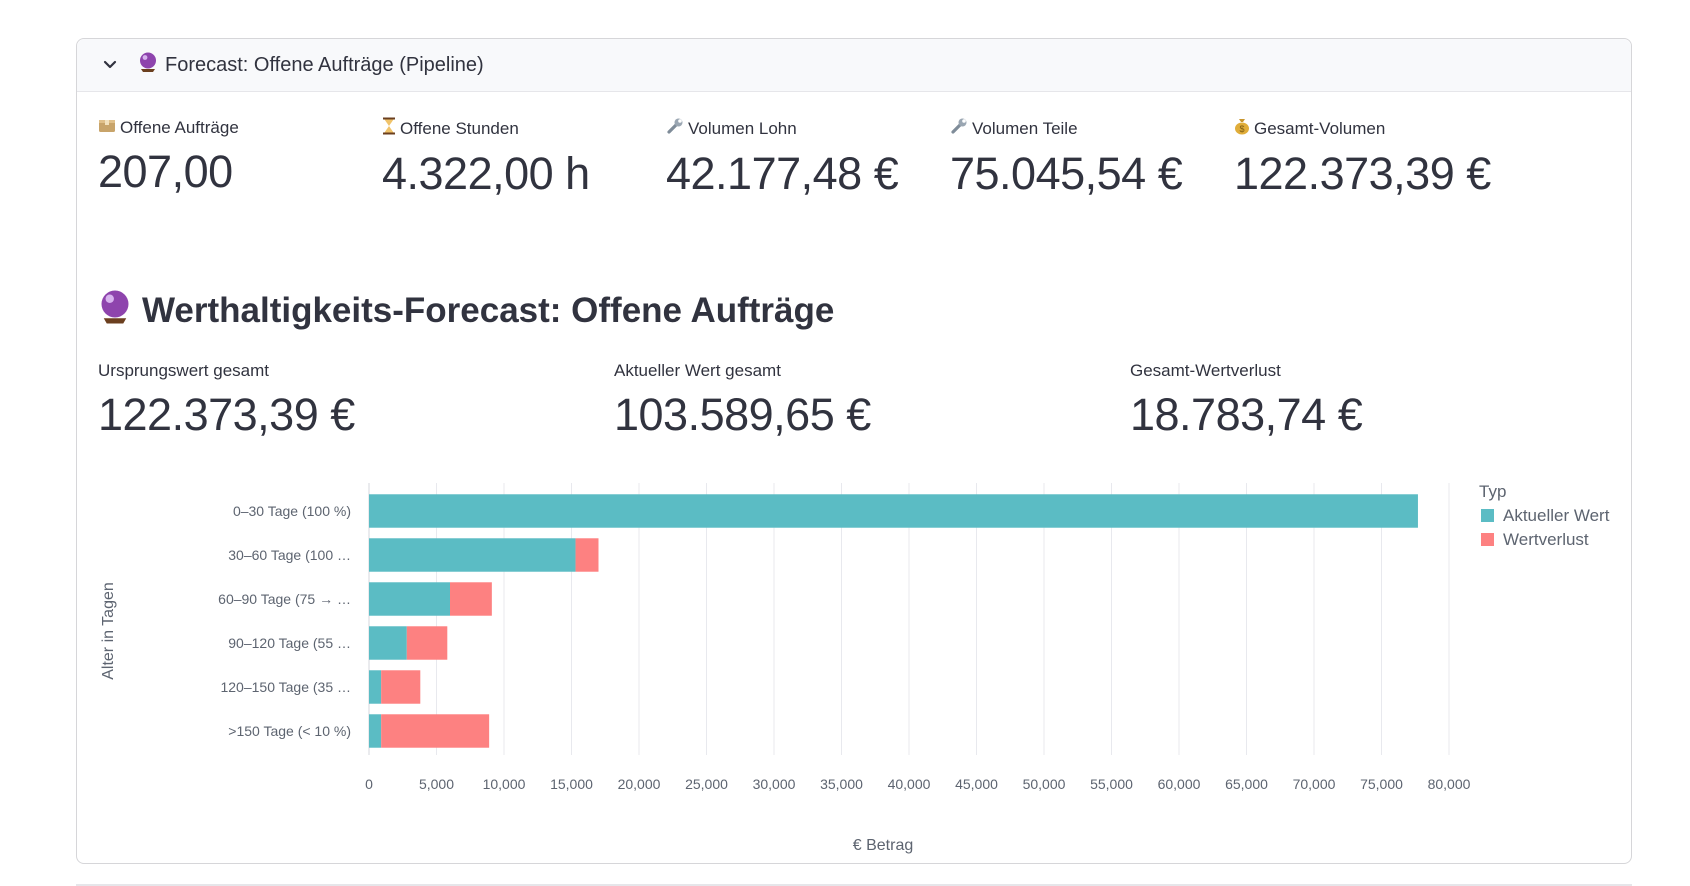 This screenshot has height=886, width=1690. Describe the element at coordinates (571, 784) in the screenshot. I see `x-tick-label: 15,000` at that location.